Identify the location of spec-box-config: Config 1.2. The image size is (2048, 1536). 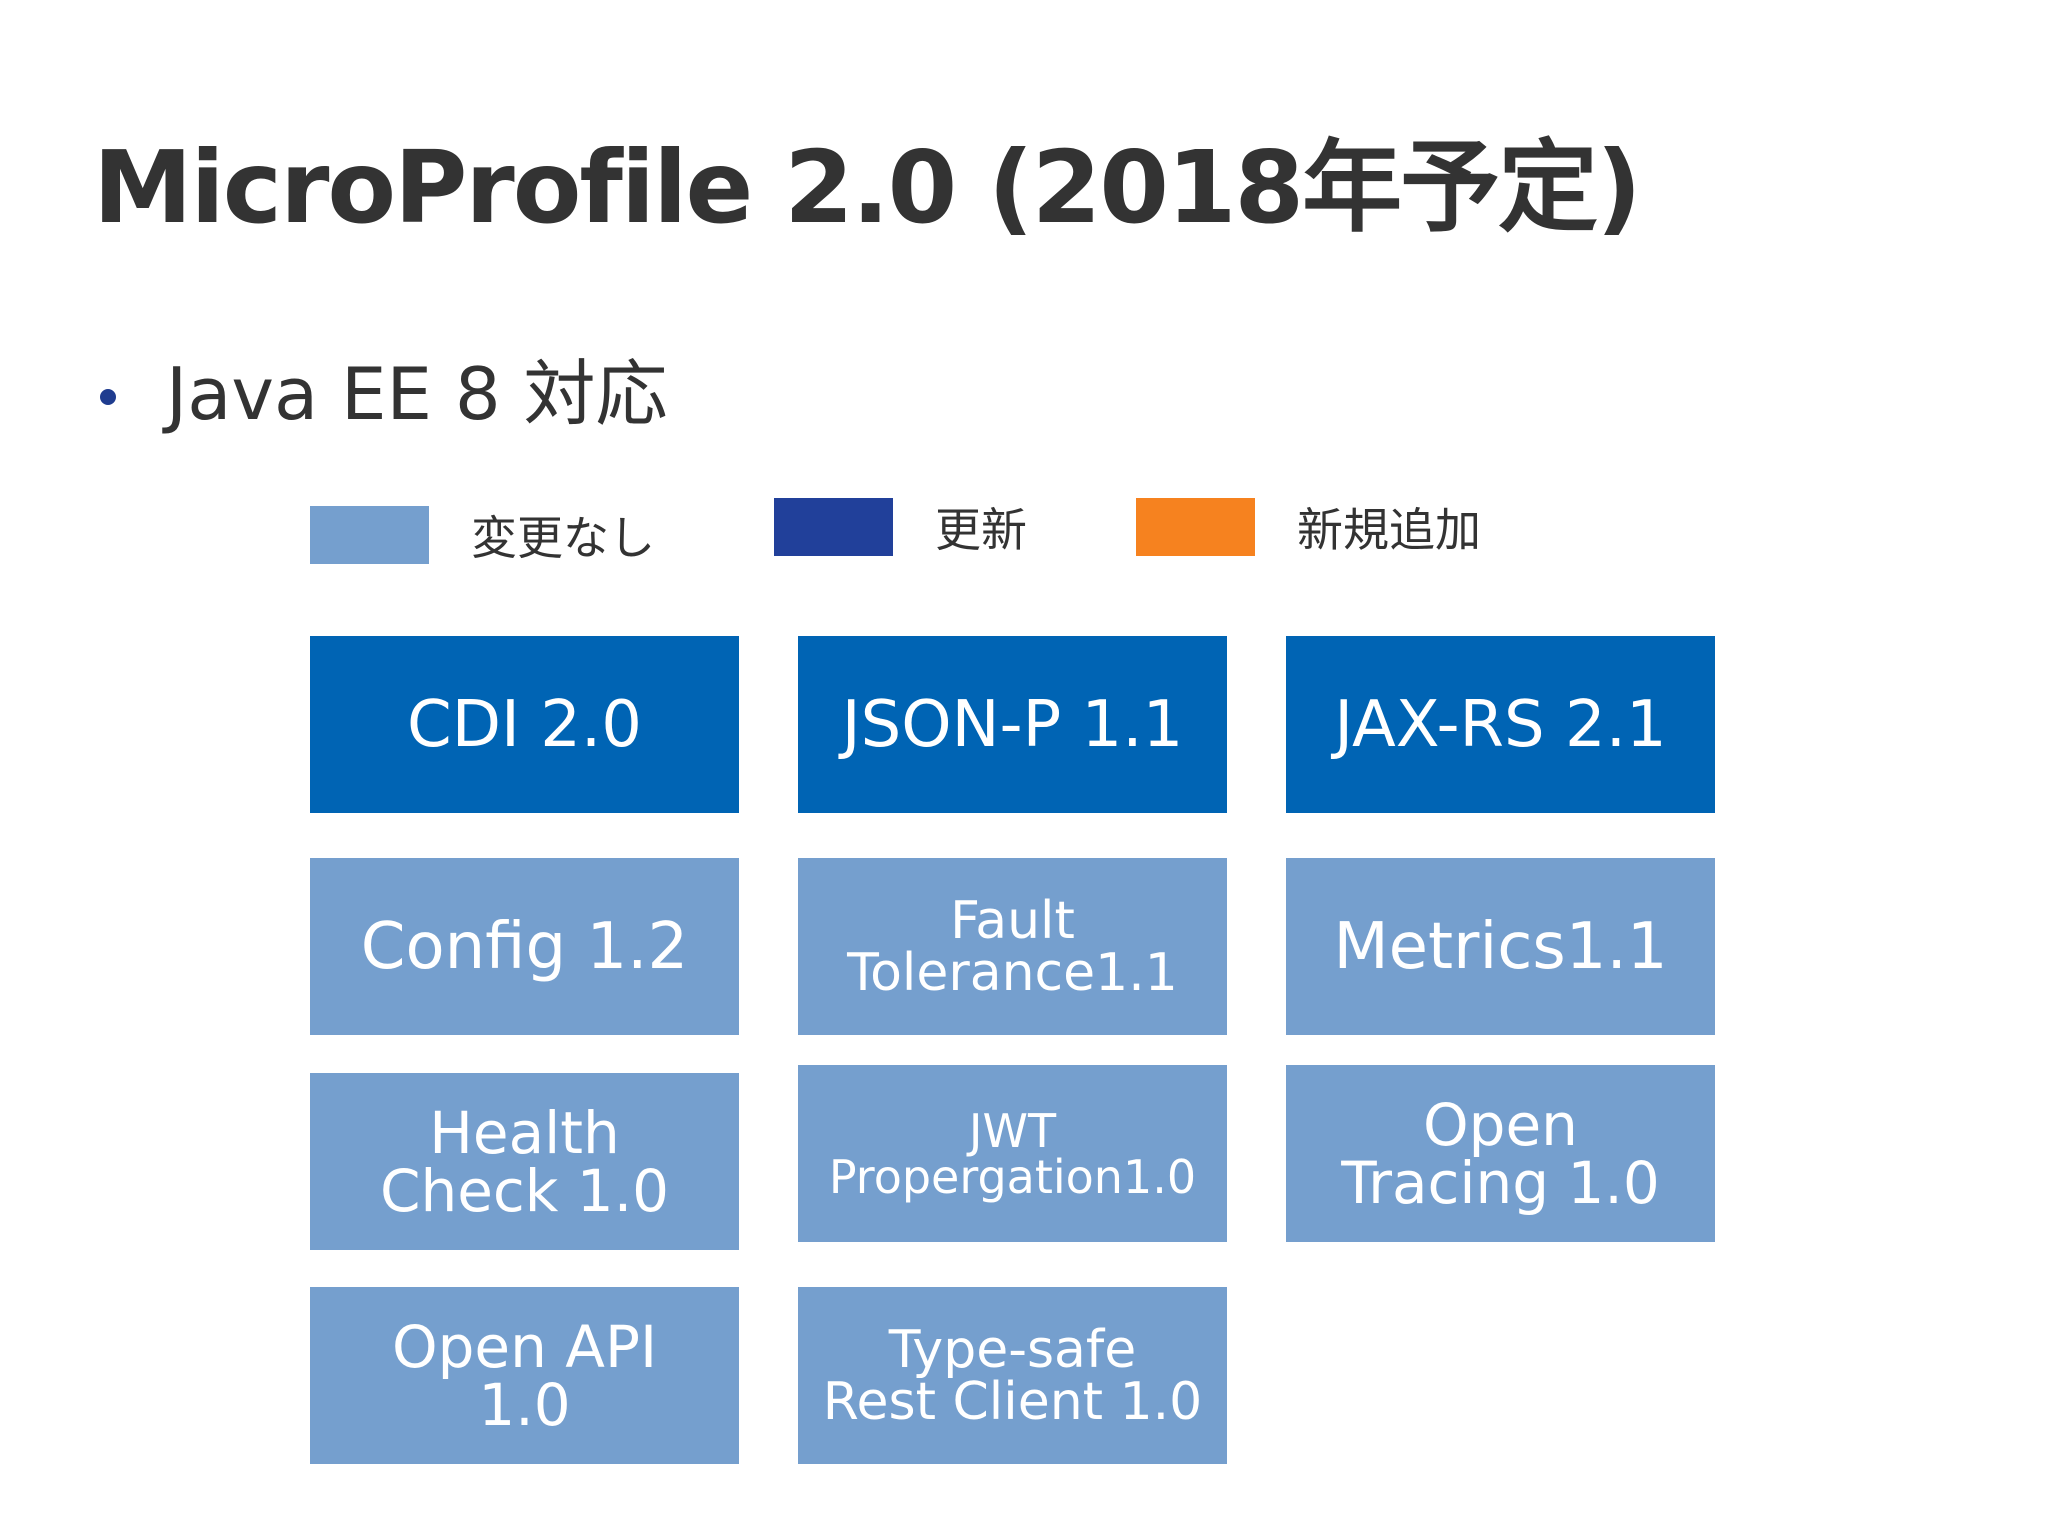
(524, 946).